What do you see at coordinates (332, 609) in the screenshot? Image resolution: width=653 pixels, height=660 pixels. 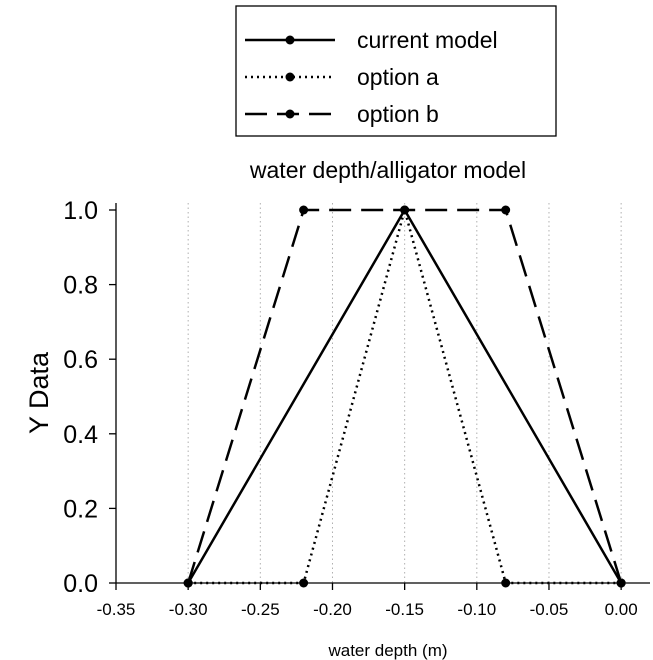 I see `x-tick-label: -0.20` at bounding box center [332, 609].